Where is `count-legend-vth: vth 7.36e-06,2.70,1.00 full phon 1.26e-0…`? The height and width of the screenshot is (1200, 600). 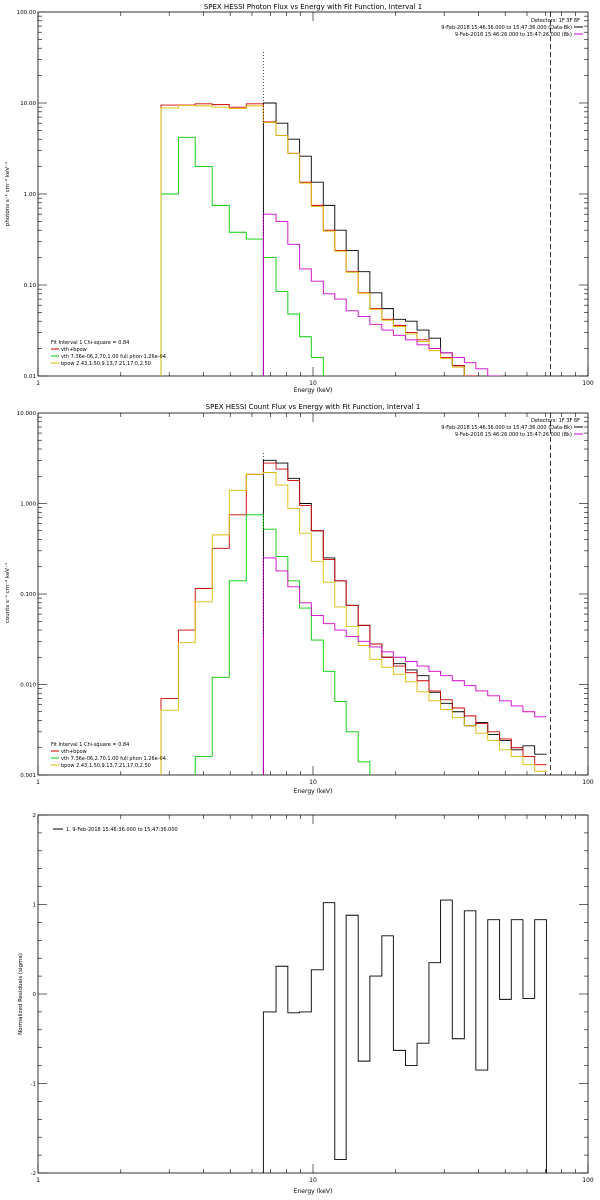 count-legend-vth: vth 7.36e-06,2.70,1.00 full phon 1.26e-0… is located at coordinates (113, 759).